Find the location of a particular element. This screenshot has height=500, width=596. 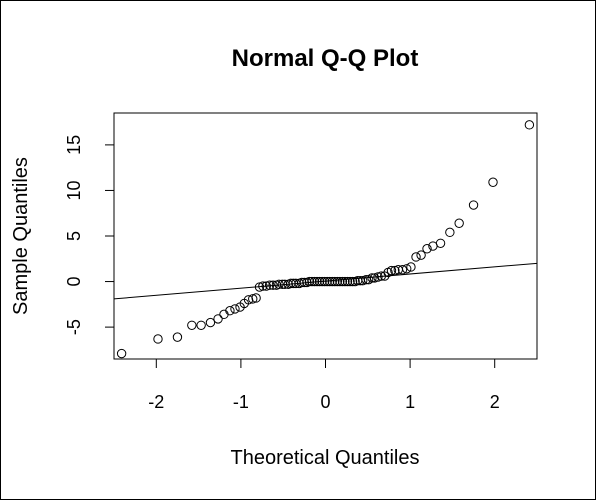

x-tick-label: 0 is located at coordinates (325, 402).